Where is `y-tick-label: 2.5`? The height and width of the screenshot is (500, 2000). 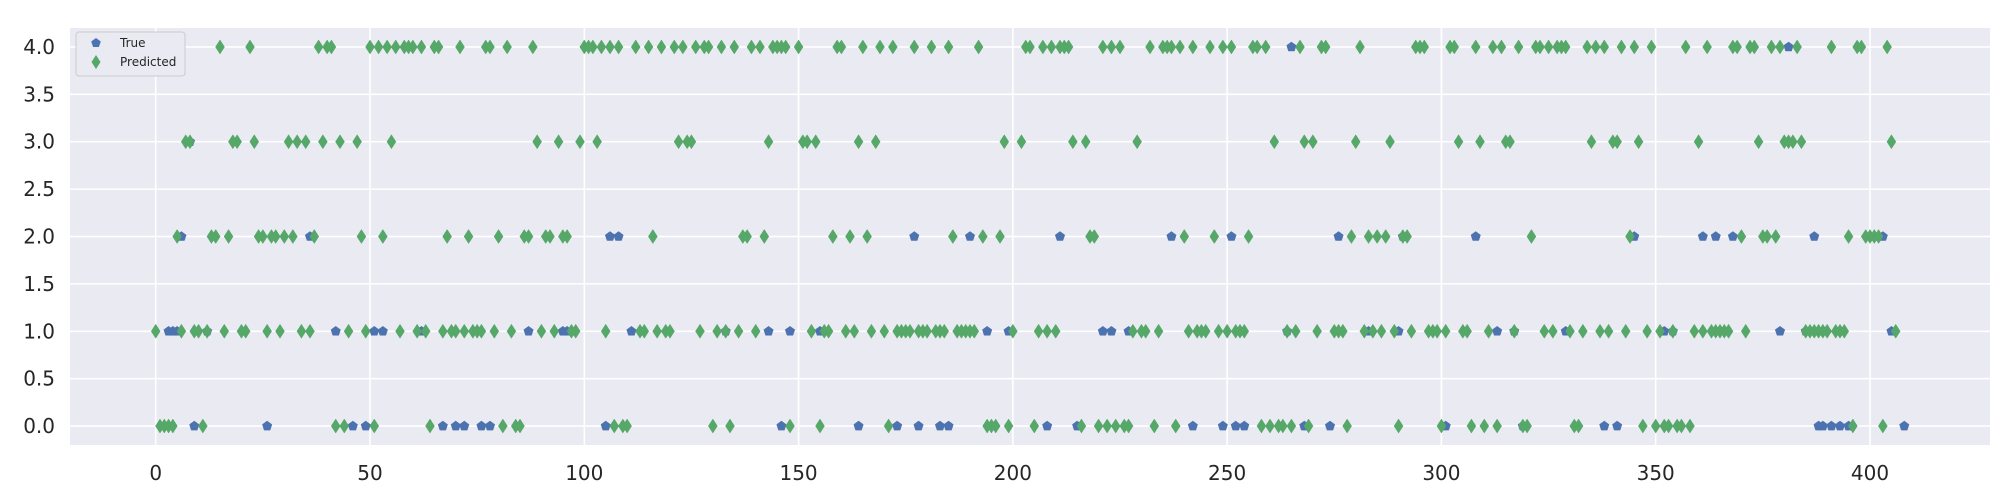
y-tick-label: 2.5 is located at coordinates (39, 189).